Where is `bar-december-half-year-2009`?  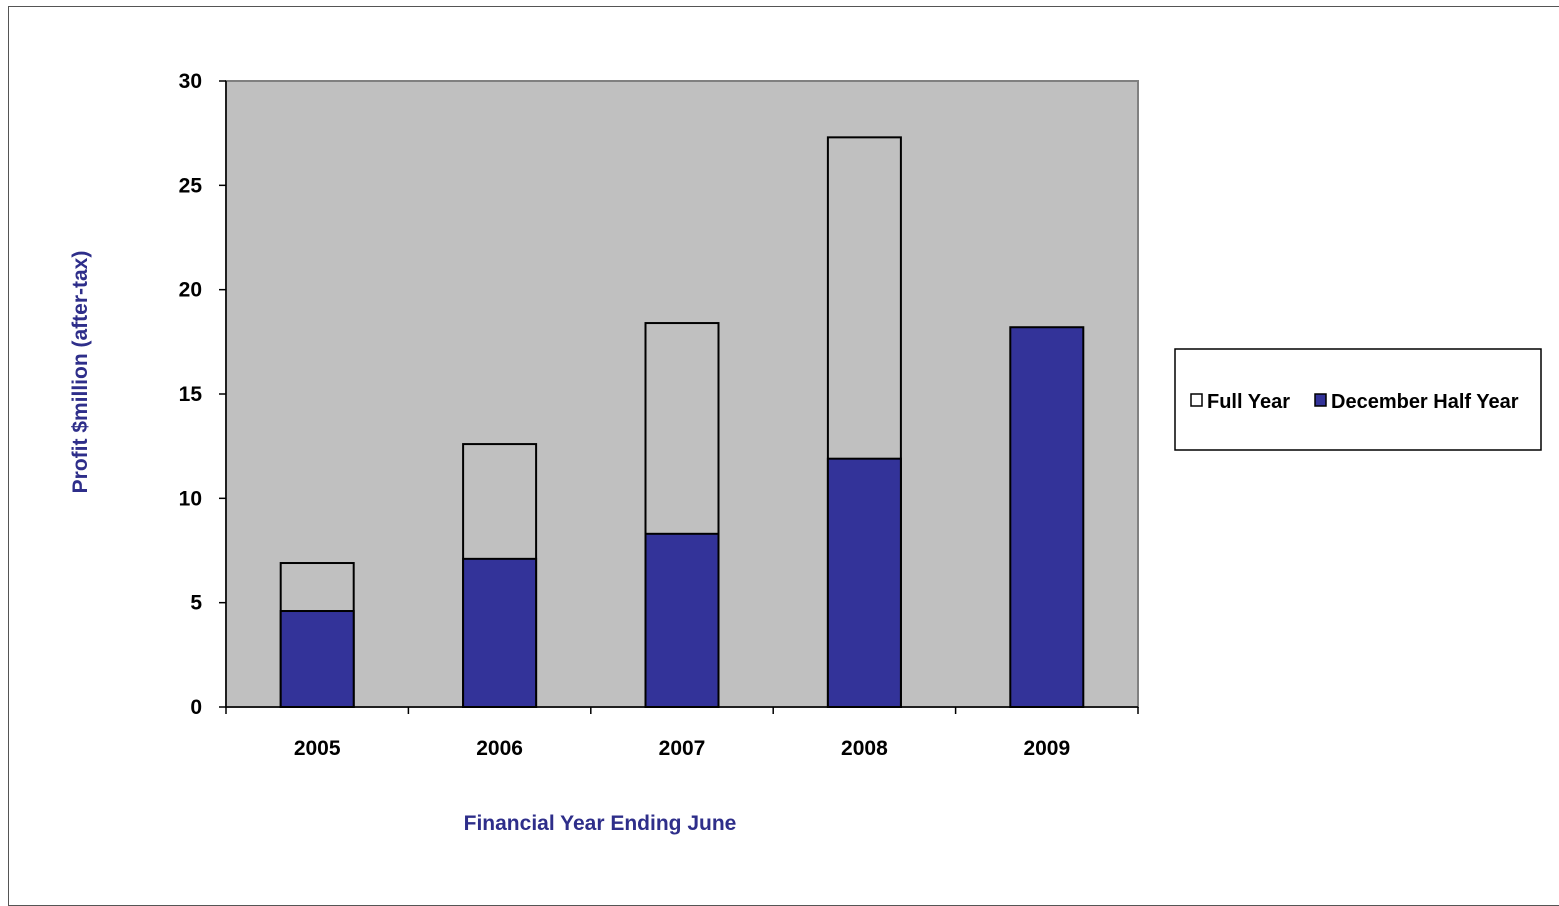 bar-december-half-year-2009 is located at coordinates (1047, 517).